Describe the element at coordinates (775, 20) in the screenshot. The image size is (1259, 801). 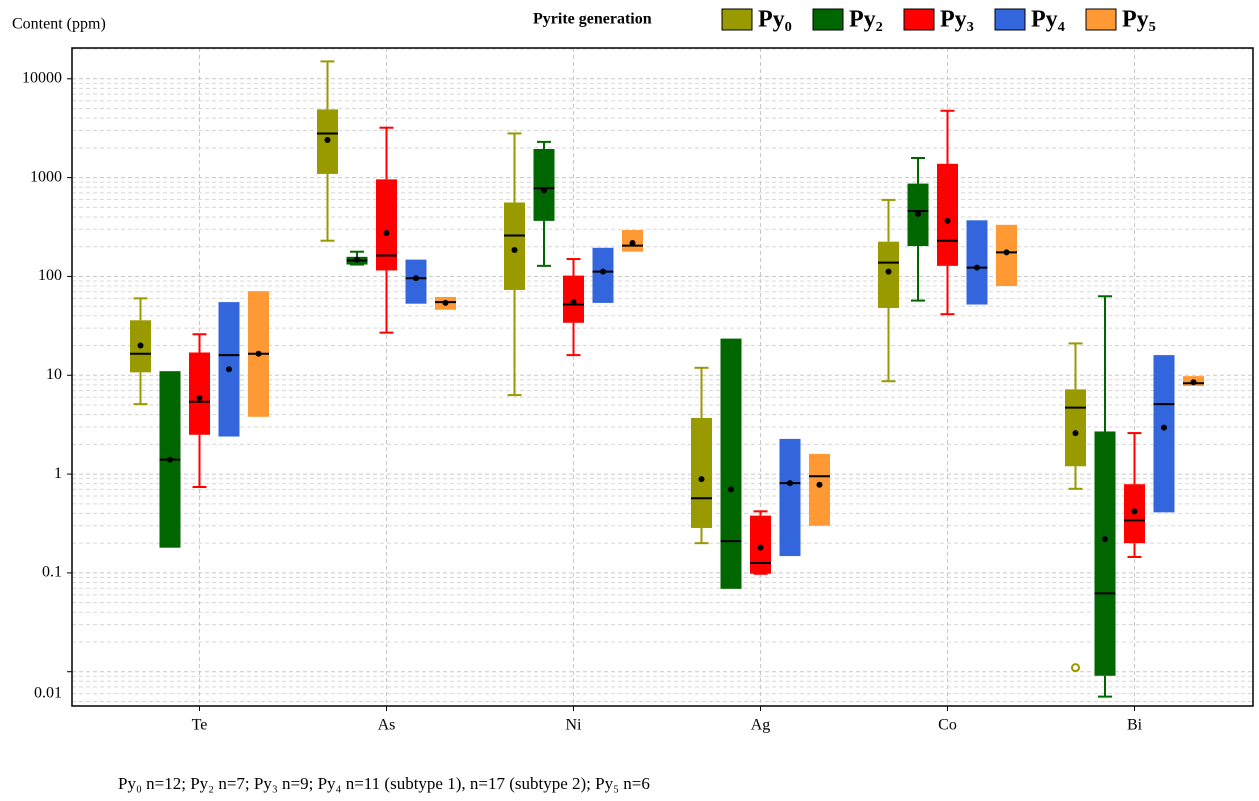
I see `legend-label: Py₀` at that location.